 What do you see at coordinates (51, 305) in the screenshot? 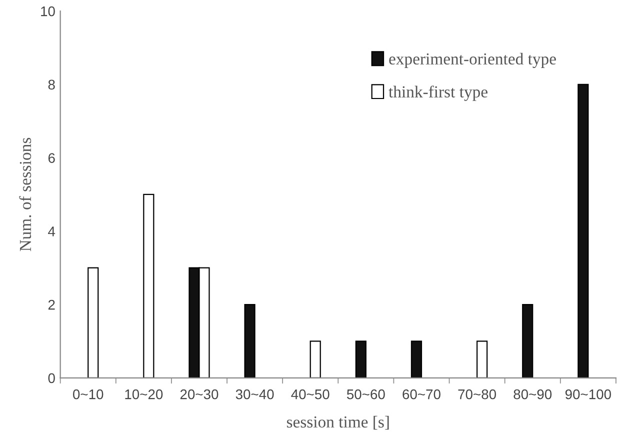
I see `y-tick-label: 2` at bounding box center [51, 305].